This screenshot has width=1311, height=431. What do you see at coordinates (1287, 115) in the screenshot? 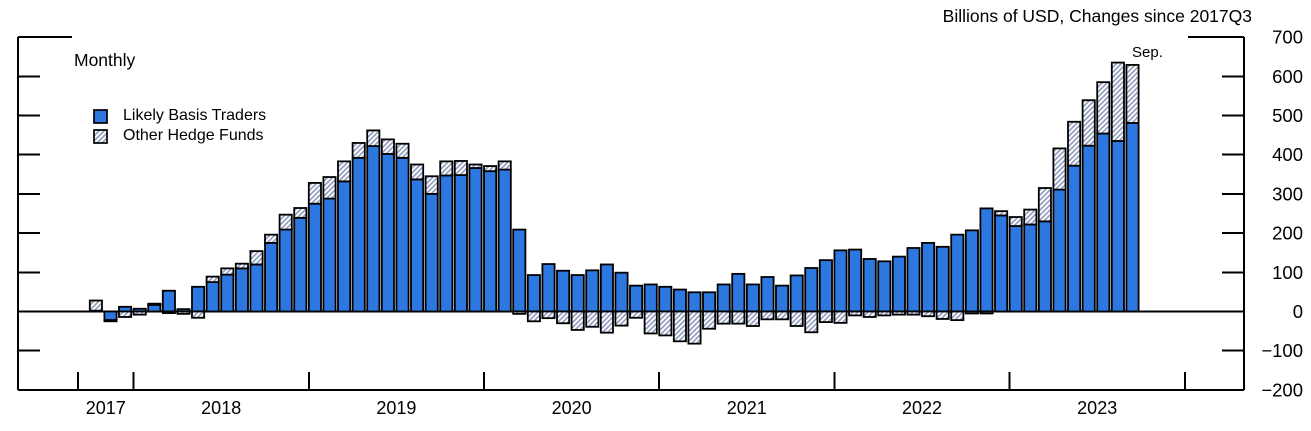
I see `y-axis-label: 500` at bounding box center [1287, 115].